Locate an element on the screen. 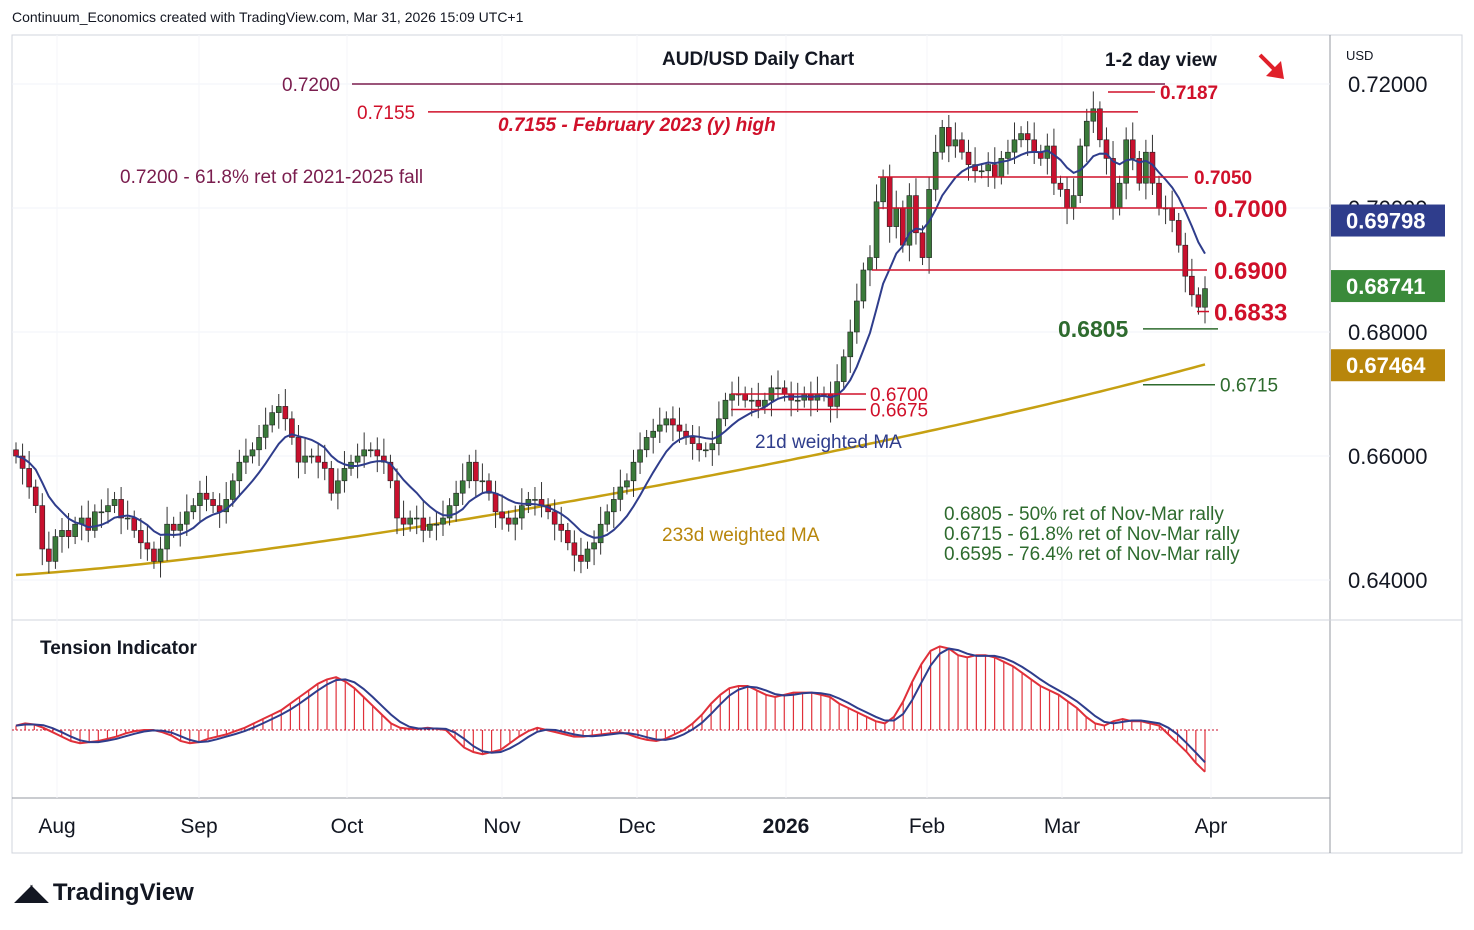 The image size is (1474, 930). tension-pane: Tension Indicator is located at coordinates (615, 705).